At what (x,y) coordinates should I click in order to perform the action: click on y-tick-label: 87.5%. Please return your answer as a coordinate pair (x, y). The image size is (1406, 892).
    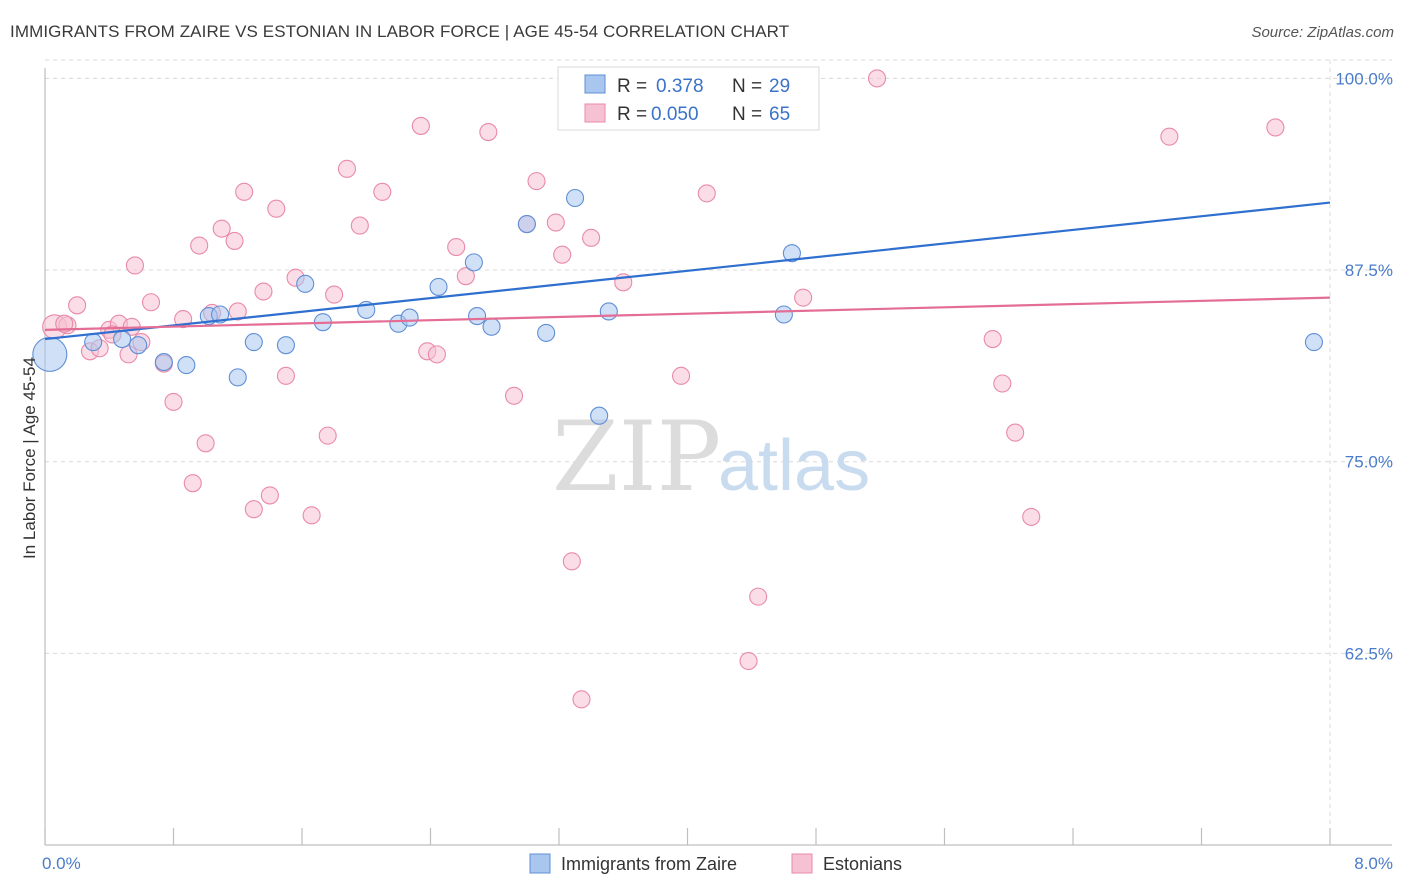
    Looking at the image, I should click on (1369, 270).